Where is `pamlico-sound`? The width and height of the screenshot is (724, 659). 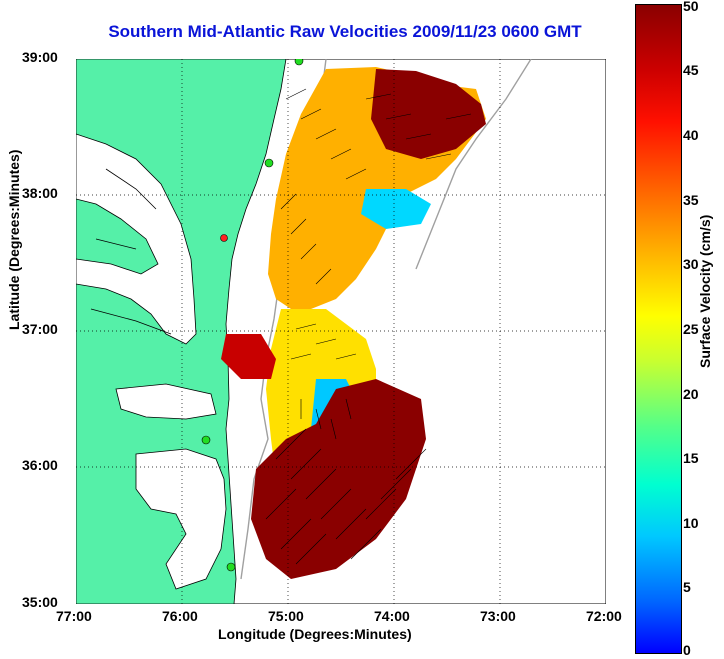 pamlico-sound is located at coordinates (181, 519).